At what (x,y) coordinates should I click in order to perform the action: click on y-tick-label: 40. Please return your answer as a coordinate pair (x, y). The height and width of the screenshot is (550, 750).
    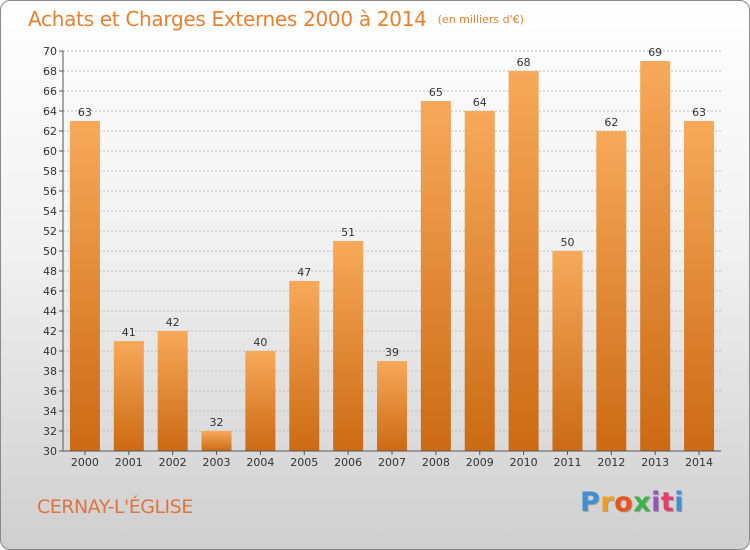
    Looking at the image, I should click on (50, 351).